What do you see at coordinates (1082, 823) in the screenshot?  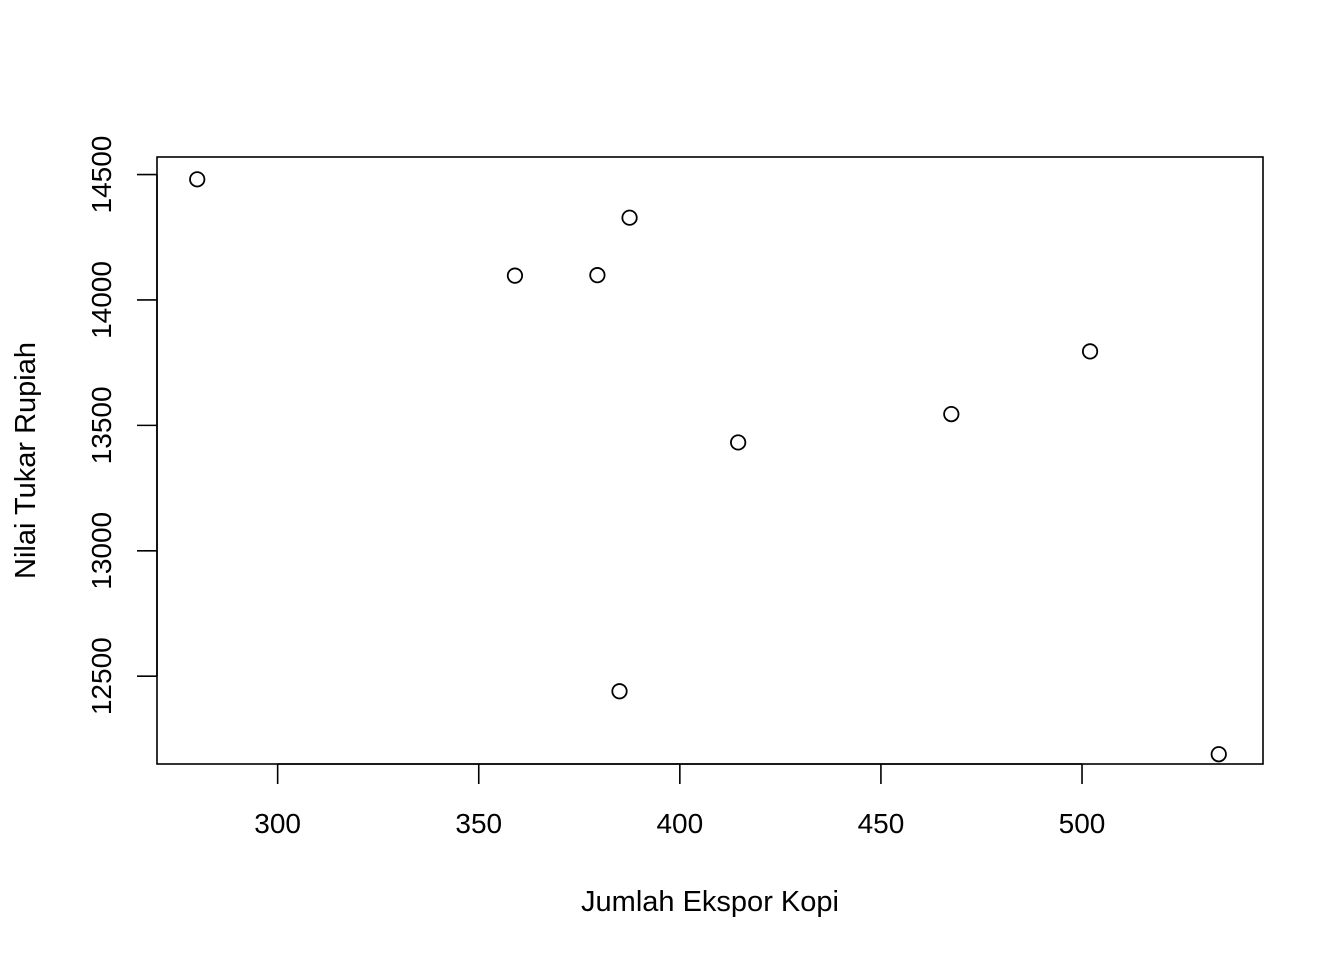 I see `x-tick-label: 500` at bounding box center [1082, 823].